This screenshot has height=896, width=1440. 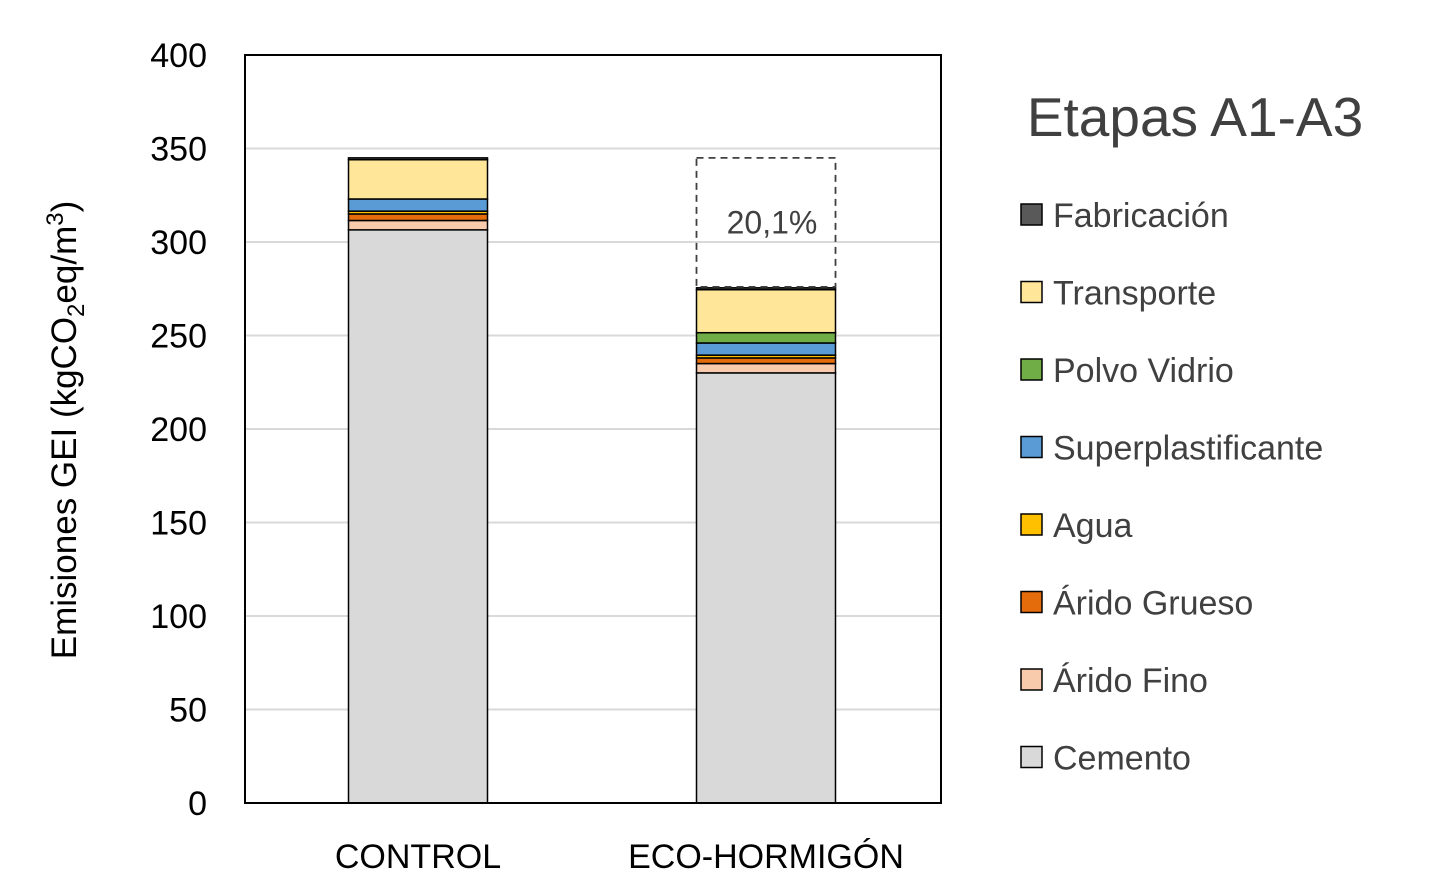 I want to click on bar-segment-transporte-control, so click(x=418, y=179).